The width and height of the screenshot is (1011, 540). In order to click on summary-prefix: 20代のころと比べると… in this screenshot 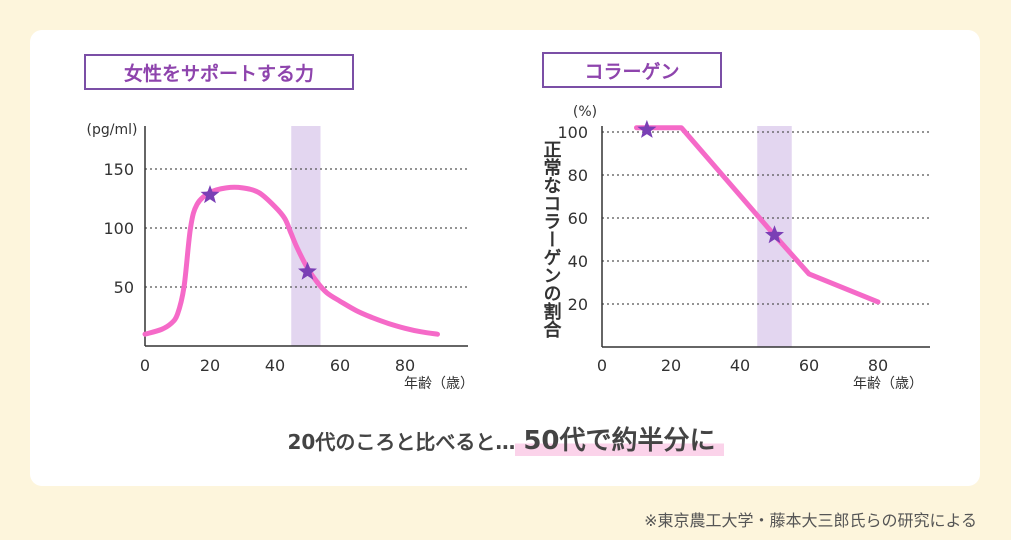, I will do `click(401, 442)`.